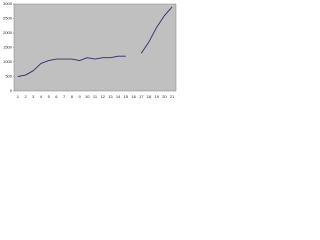 This screenshot has width=320, height=240. What do you see at coordinates (25, 96) in the screenshot?
I see `x-tick-label: 2` at bounding box center [25, 96].